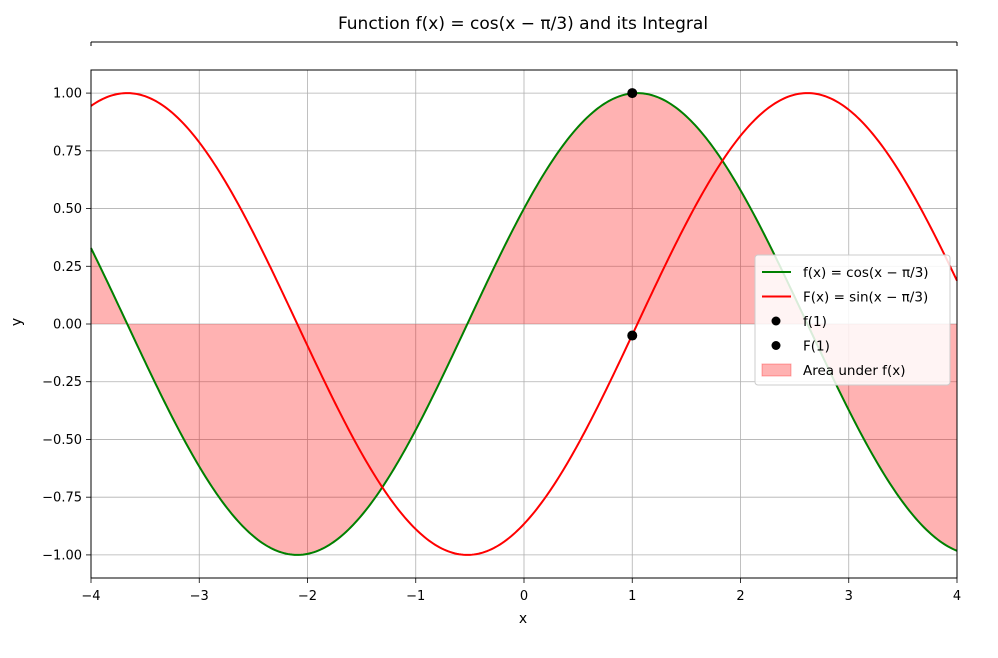  Describe the element at coordinates (524, 596) in the screenshot. I see `x-tick-label: 0` at that location.